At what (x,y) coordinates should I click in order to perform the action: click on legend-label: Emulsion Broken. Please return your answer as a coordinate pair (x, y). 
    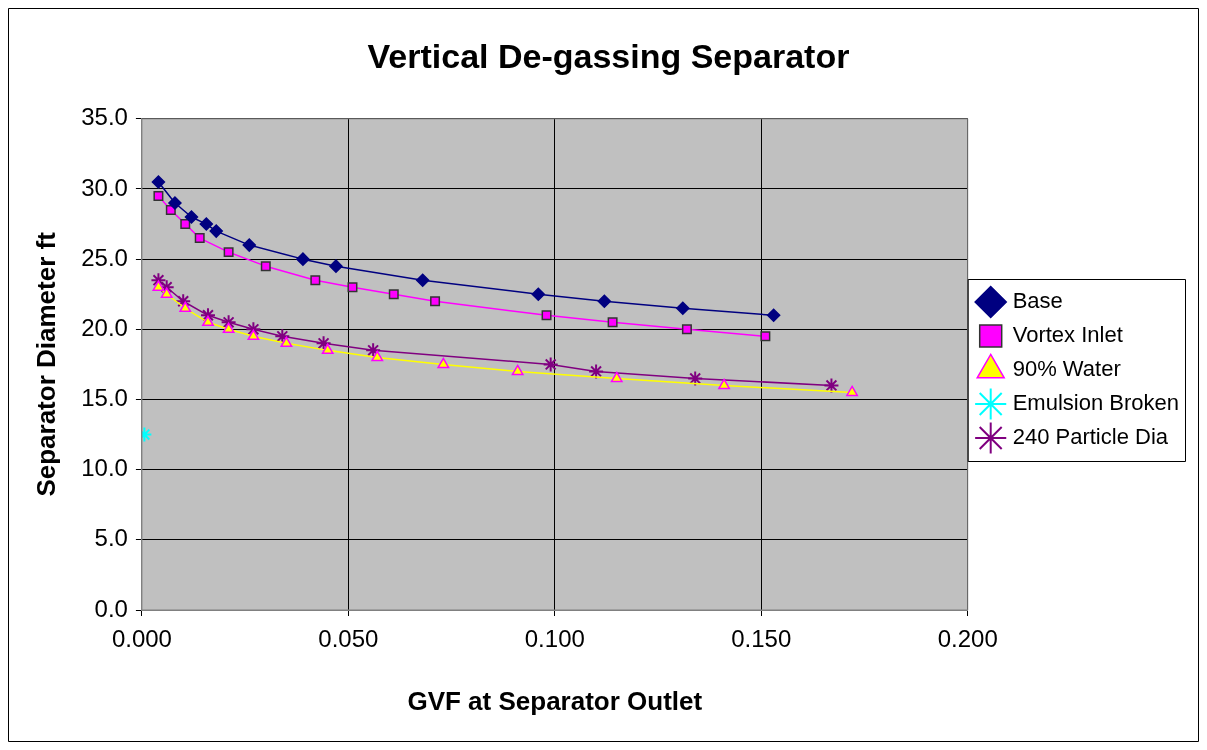
    Looking at the image, I should click on (1096, 403).